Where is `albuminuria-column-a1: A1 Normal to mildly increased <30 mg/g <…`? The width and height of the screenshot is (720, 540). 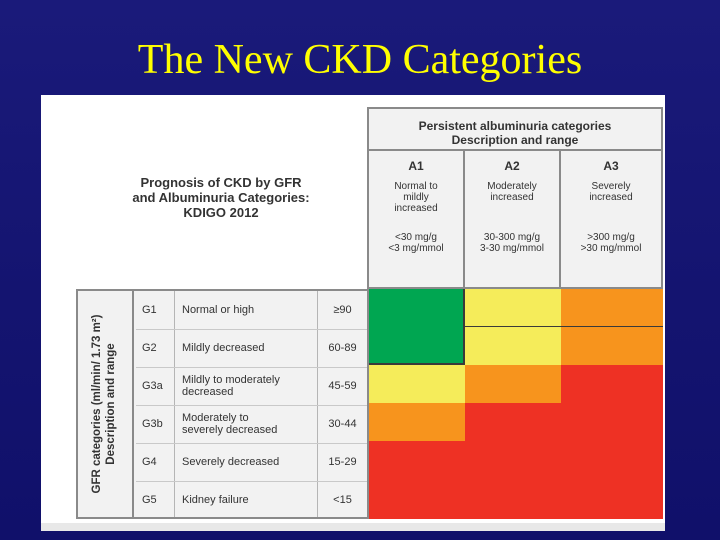
albuminuria-column-a1: A1 Normal to mildly increased <30 mg/g <… is located at coordinates (416, 206).